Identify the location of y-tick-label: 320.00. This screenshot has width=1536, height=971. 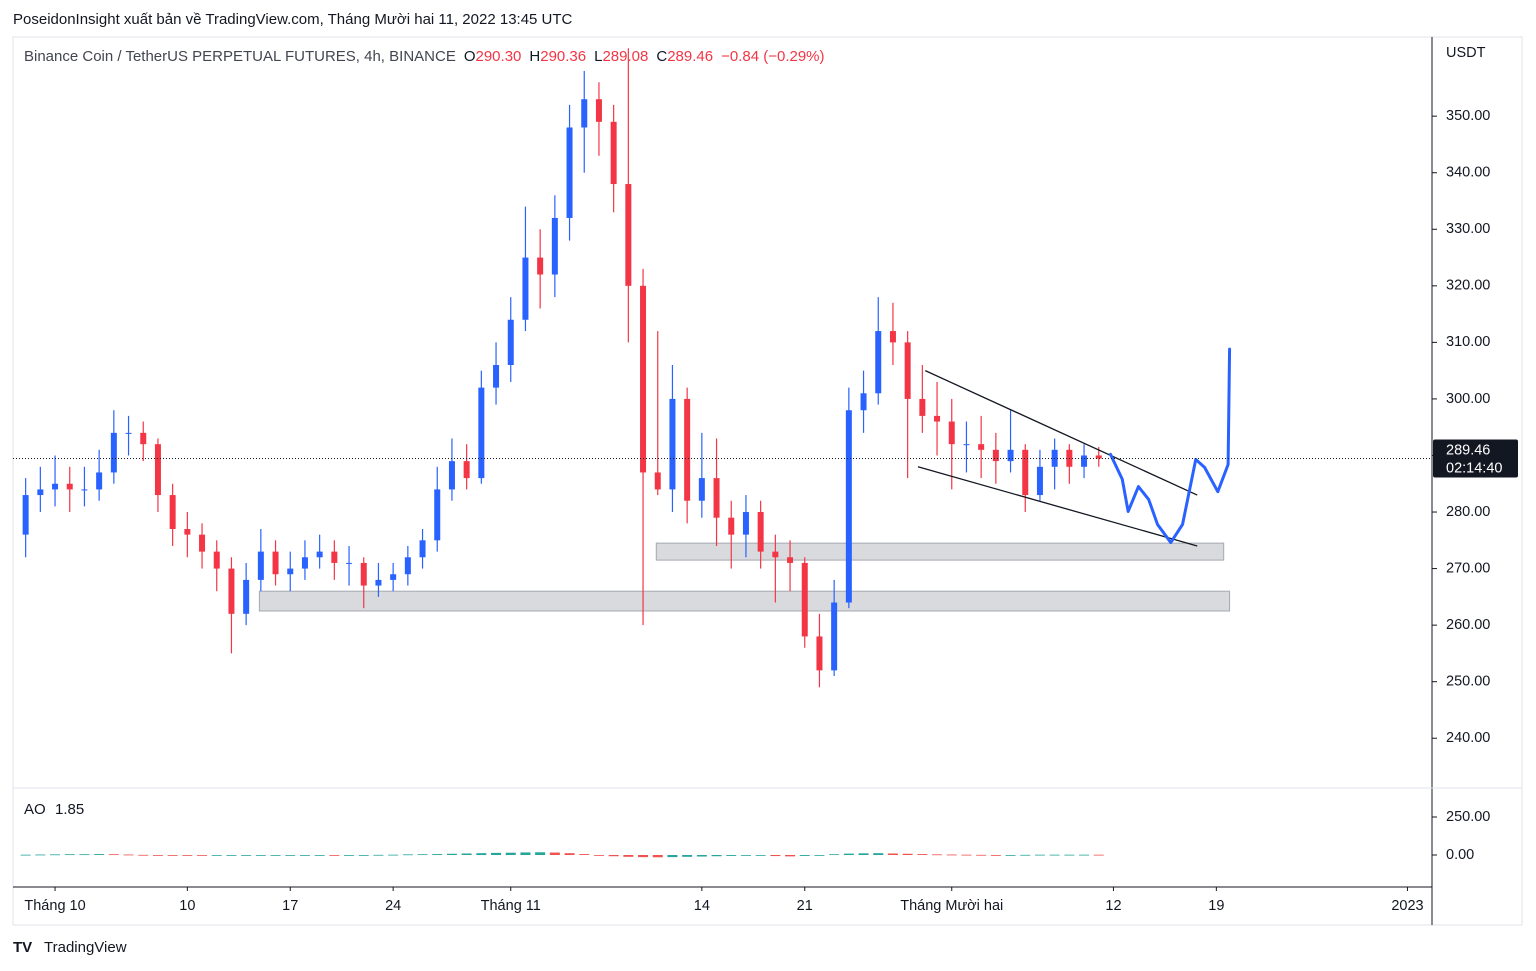
(1468, 286).